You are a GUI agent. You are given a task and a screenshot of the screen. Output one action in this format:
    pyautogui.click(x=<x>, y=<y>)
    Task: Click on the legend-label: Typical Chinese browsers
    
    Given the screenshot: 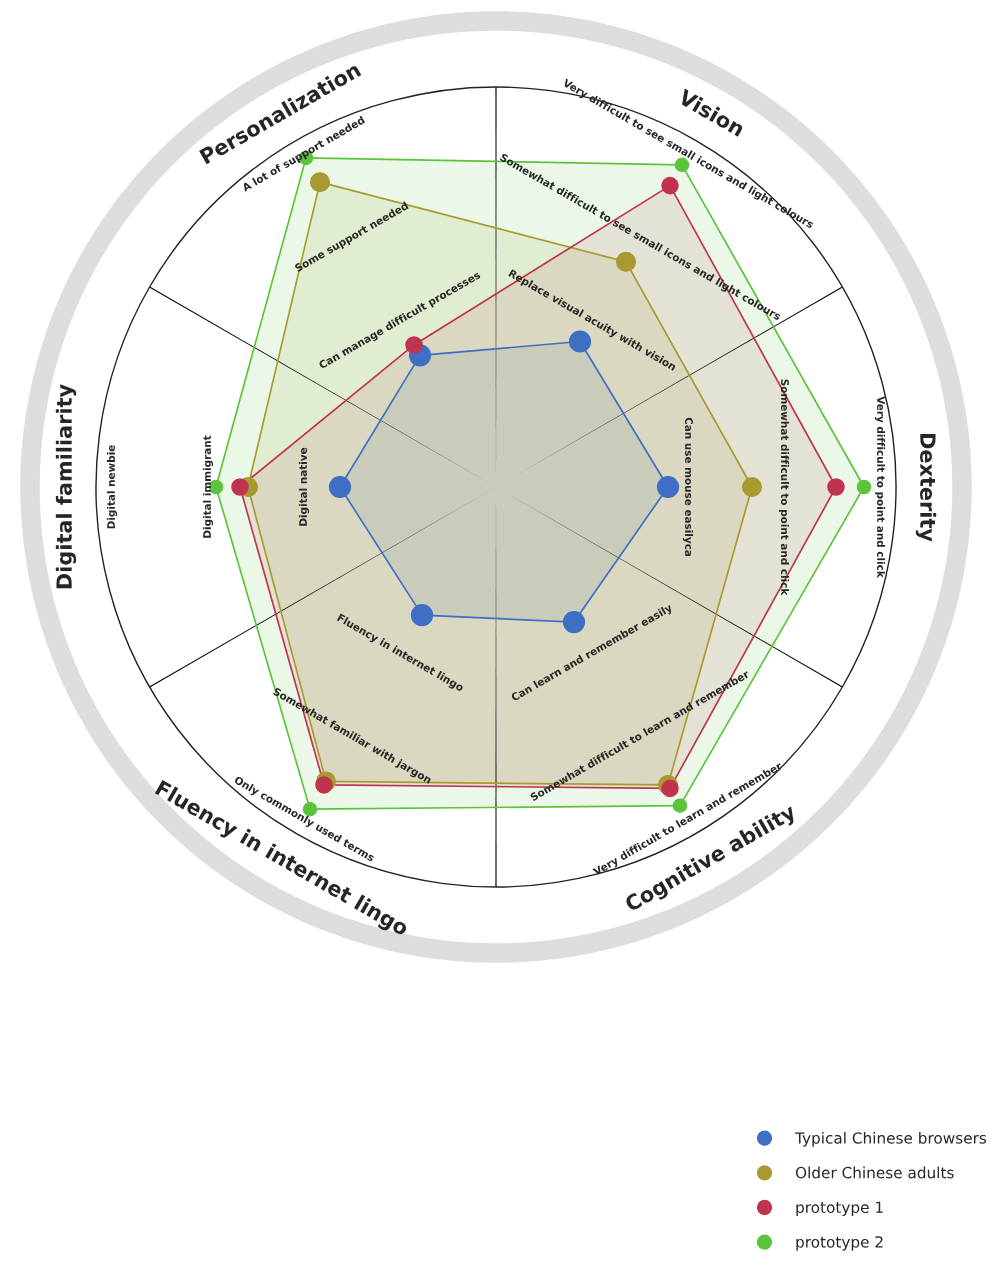 What is the action you would take?
    pyautogui.click(x=891, y=1139)
    